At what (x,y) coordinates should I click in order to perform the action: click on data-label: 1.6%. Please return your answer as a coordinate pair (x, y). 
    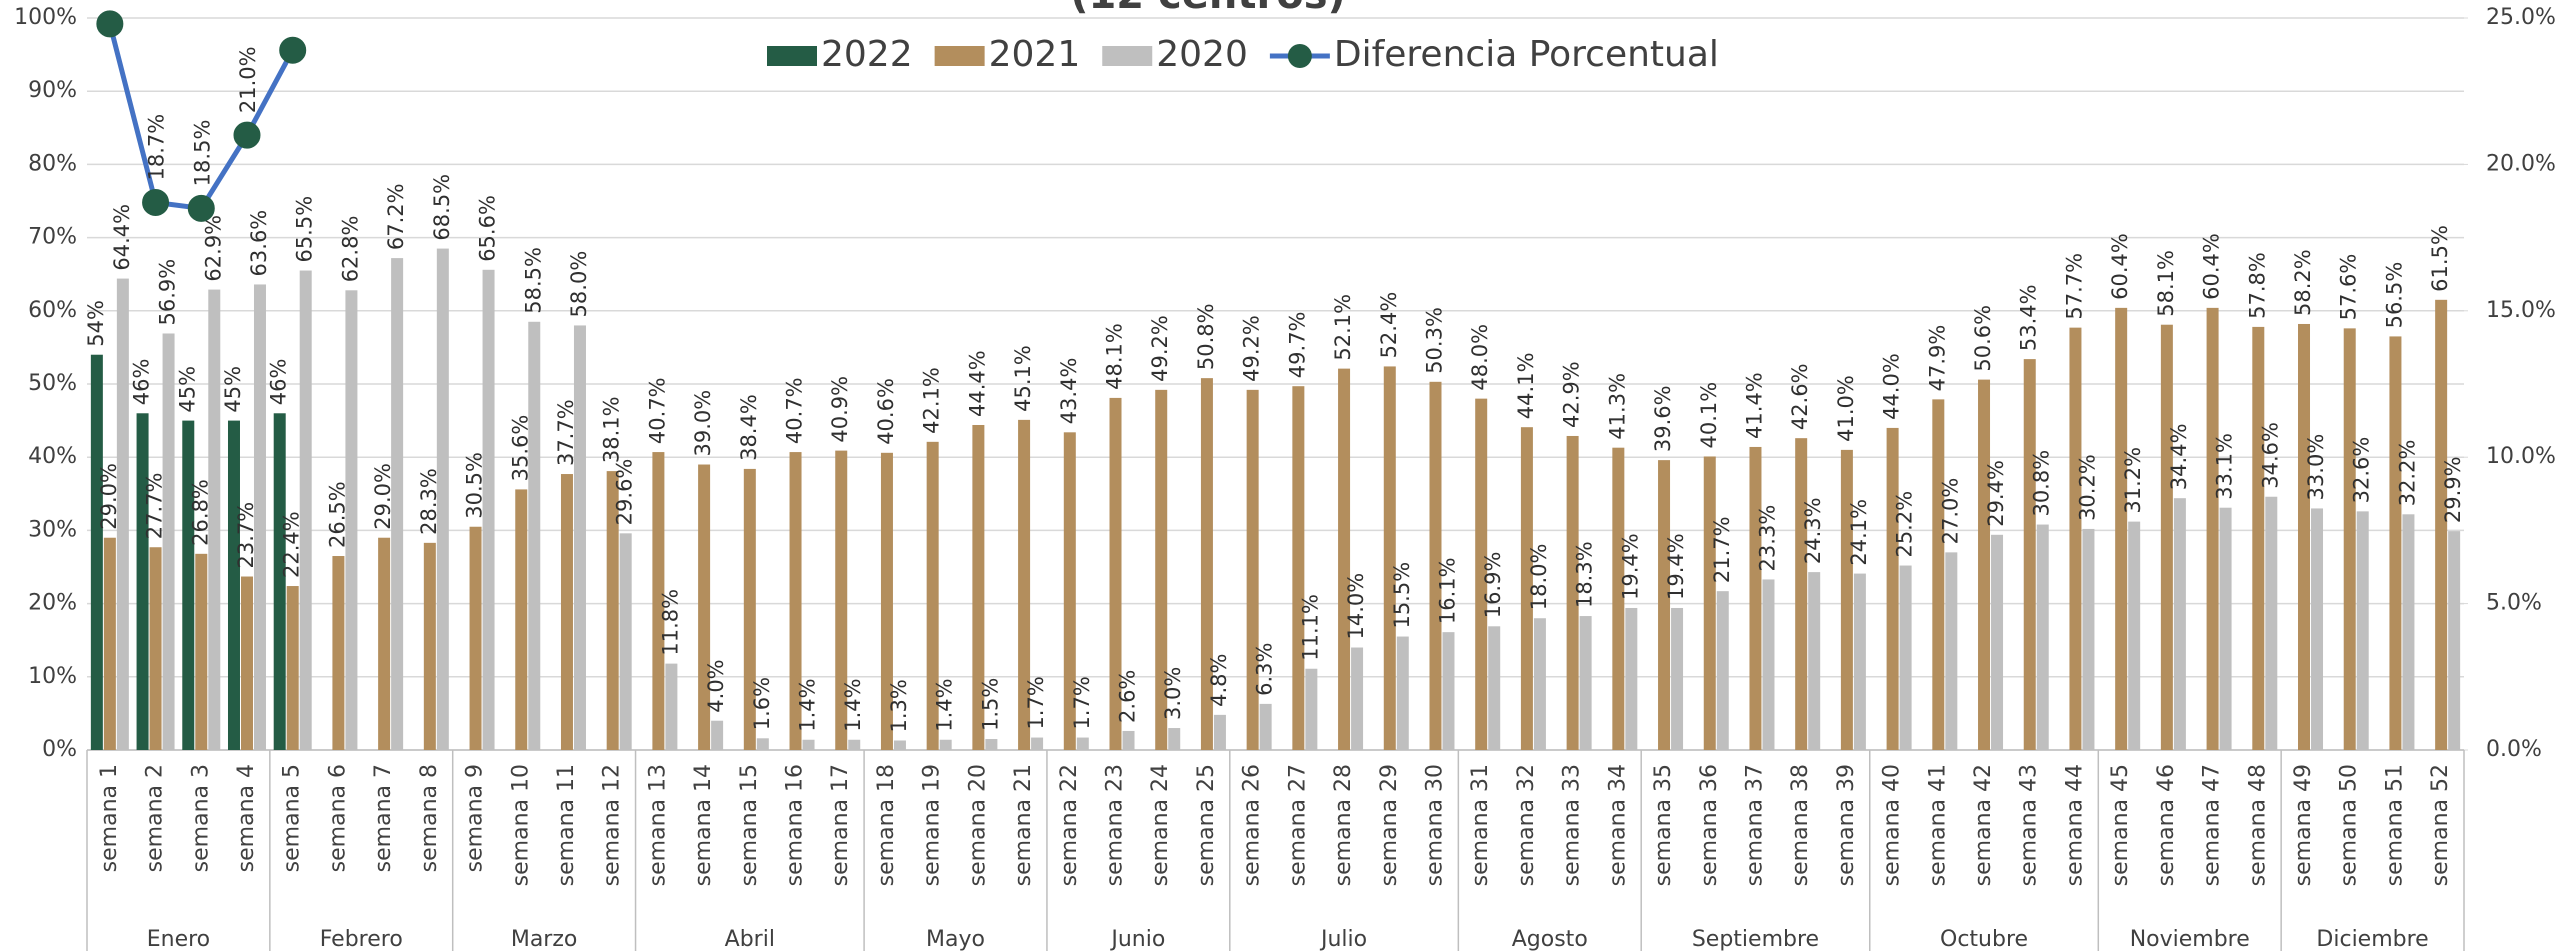
    Looking at the image, I should click on (762, 703).